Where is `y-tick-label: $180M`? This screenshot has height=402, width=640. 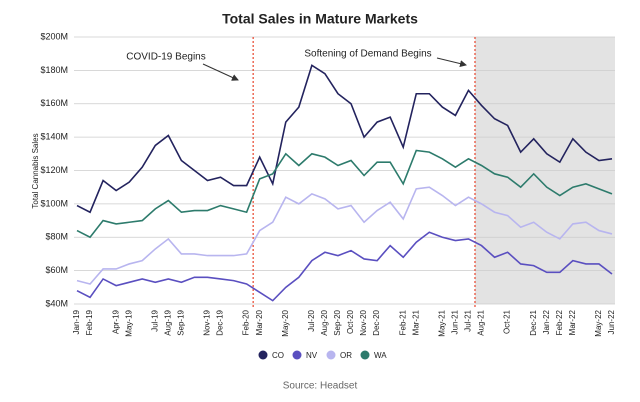
y-tick-label: $180M is located at coordinates (54, 70).